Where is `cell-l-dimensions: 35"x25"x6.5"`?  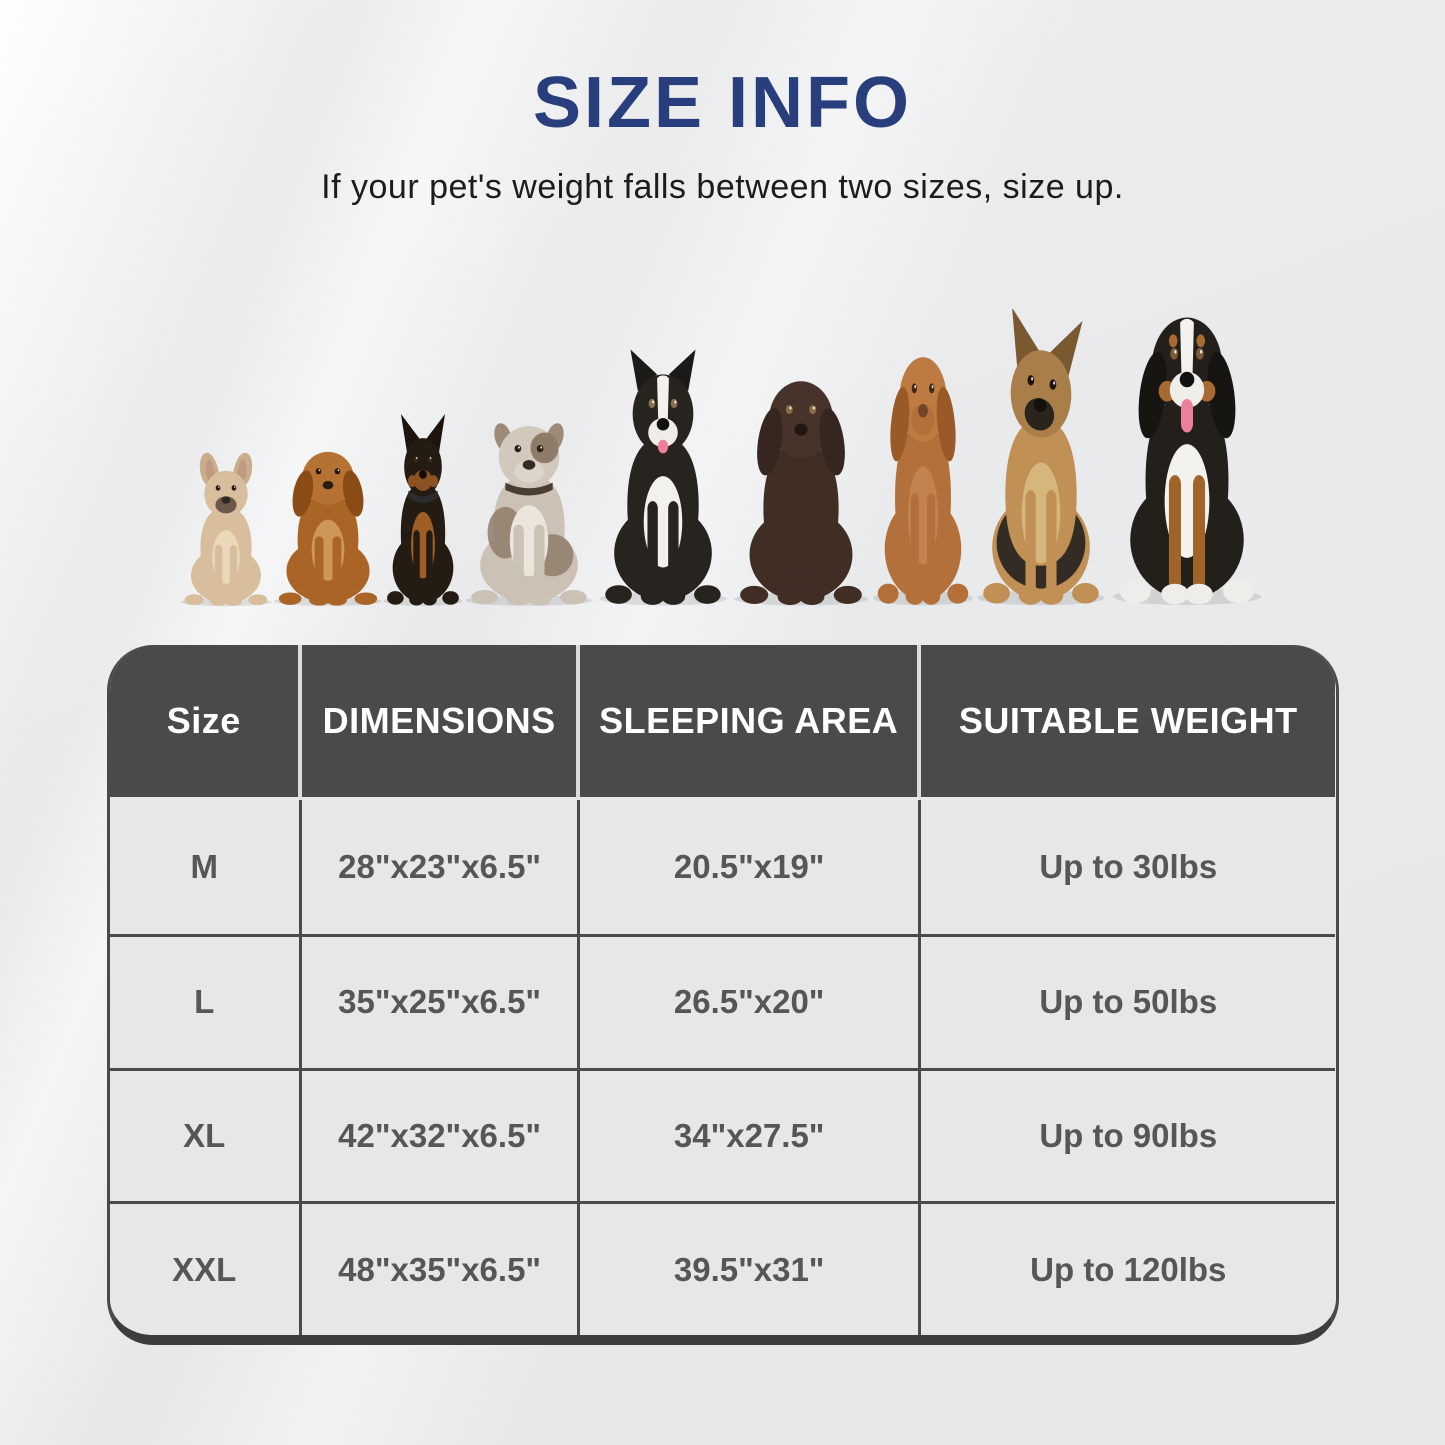
cell-l-dimensions: 35"x25"x6.5" is located at coordinates (441, 1000).